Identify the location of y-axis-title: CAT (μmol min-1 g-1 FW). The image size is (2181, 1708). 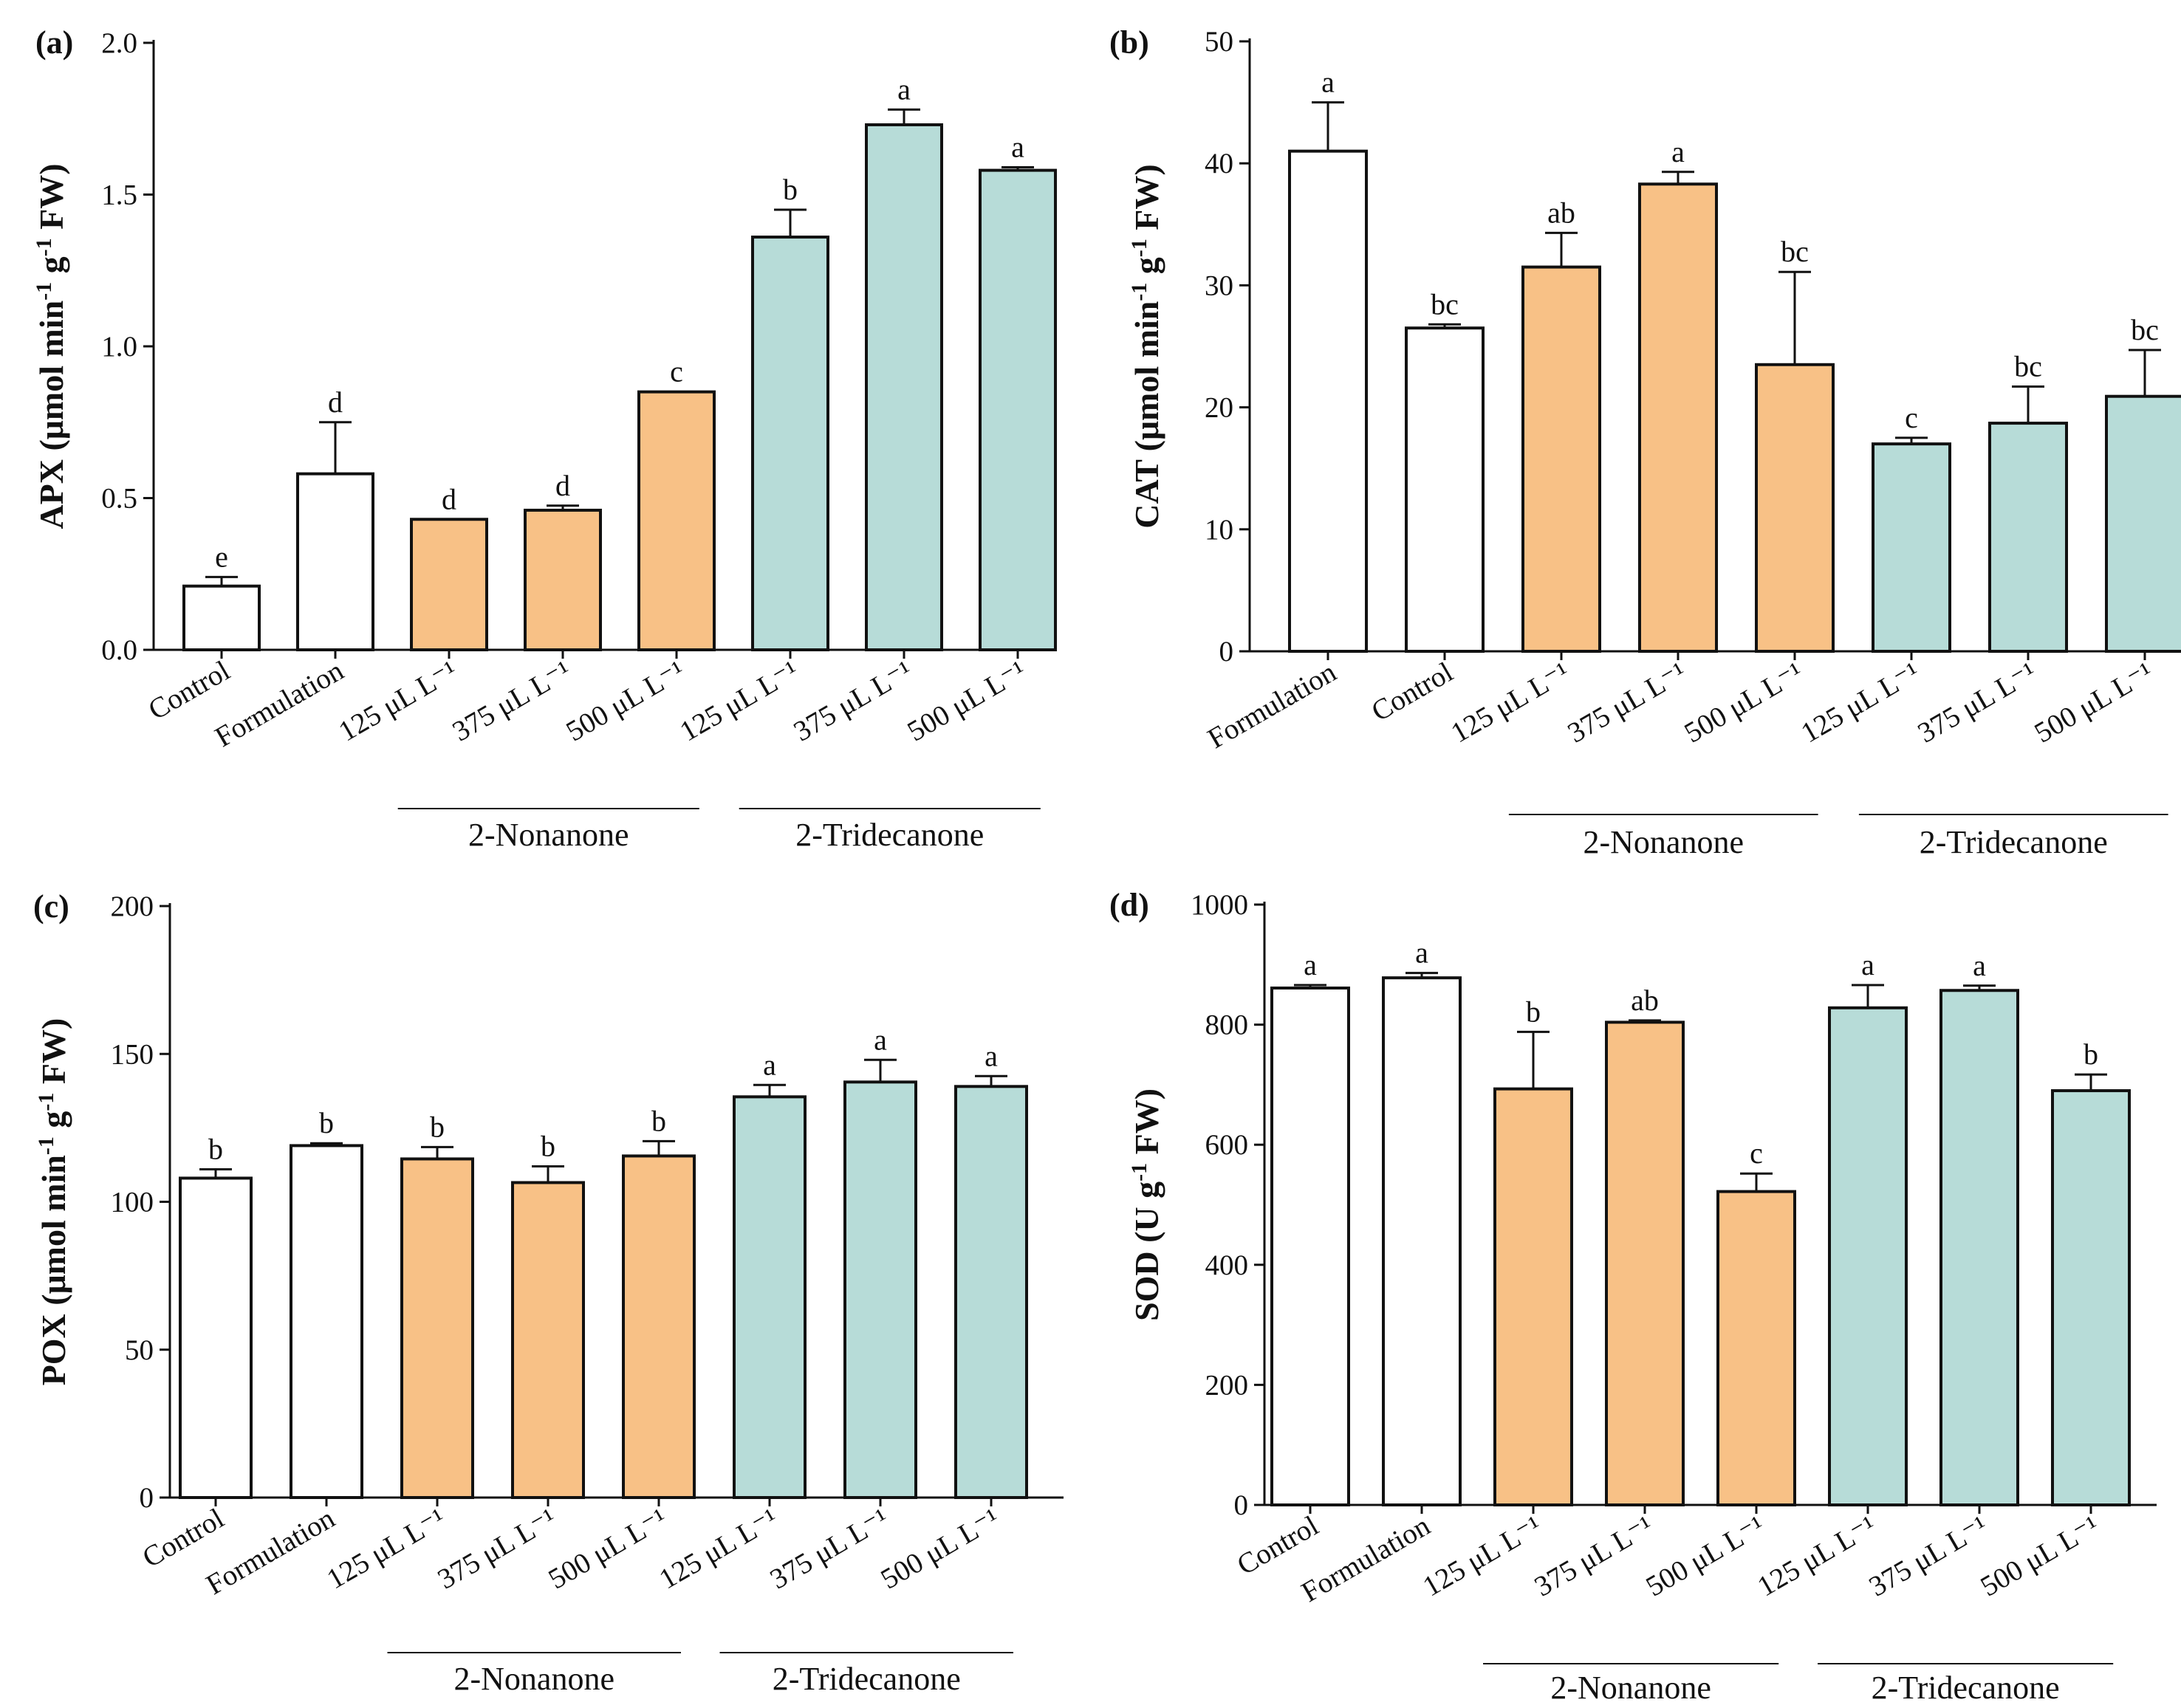
(1146, 346).